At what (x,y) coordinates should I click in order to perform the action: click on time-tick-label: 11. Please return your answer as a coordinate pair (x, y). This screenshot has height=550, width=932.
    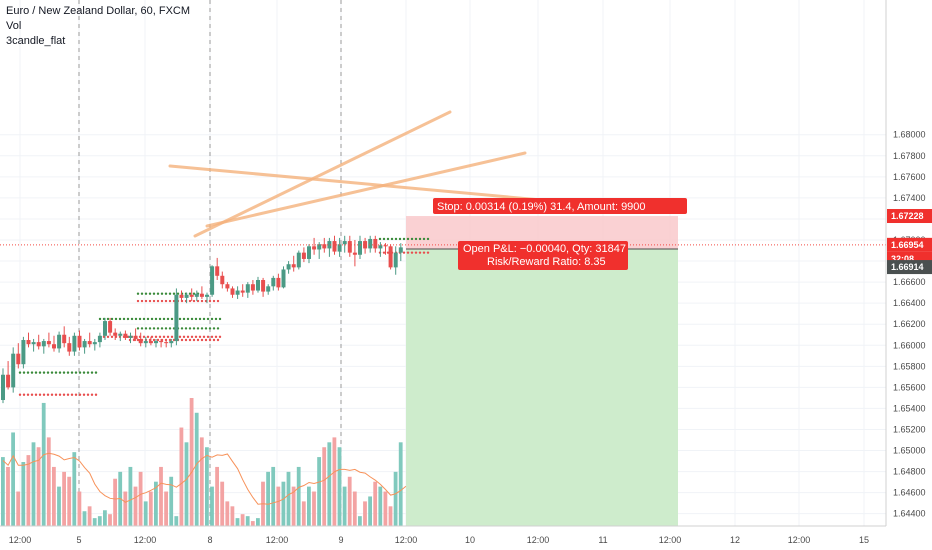
    Looking at the image, I should click on (602, 540).